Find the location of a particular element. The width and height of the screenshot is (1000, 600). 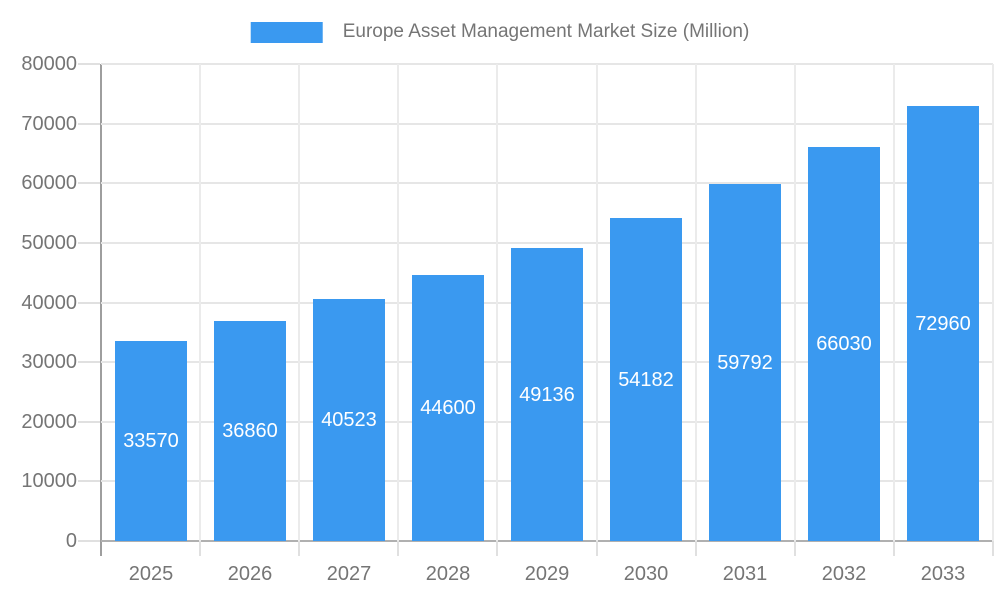

bar-value-label: 33570 is located at coordinates (151, 441).